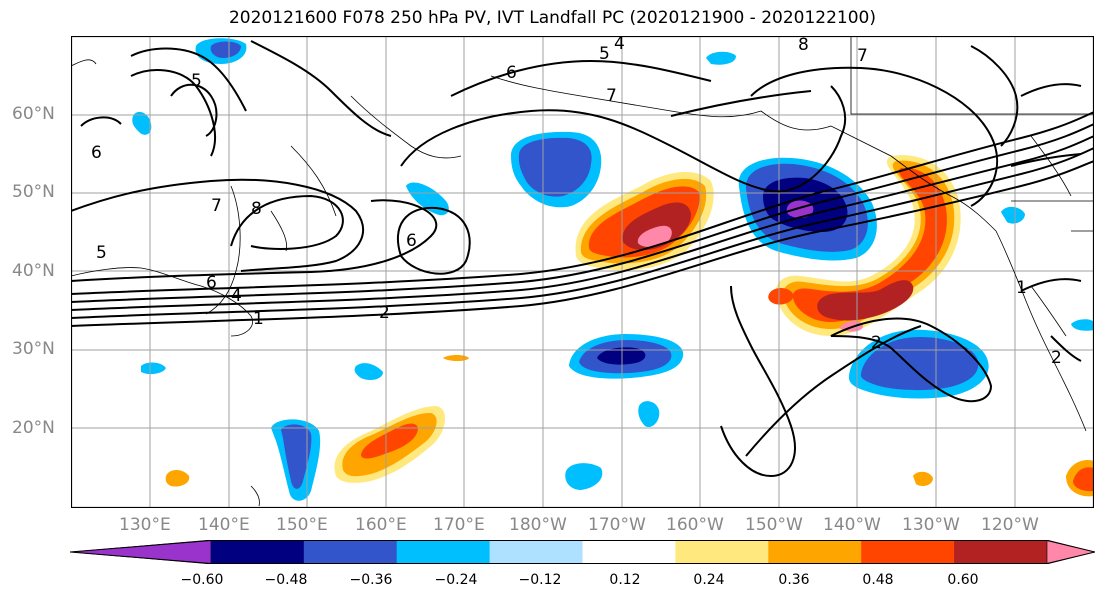  I want to click on lon-label: 150°W, so click(774, 525).